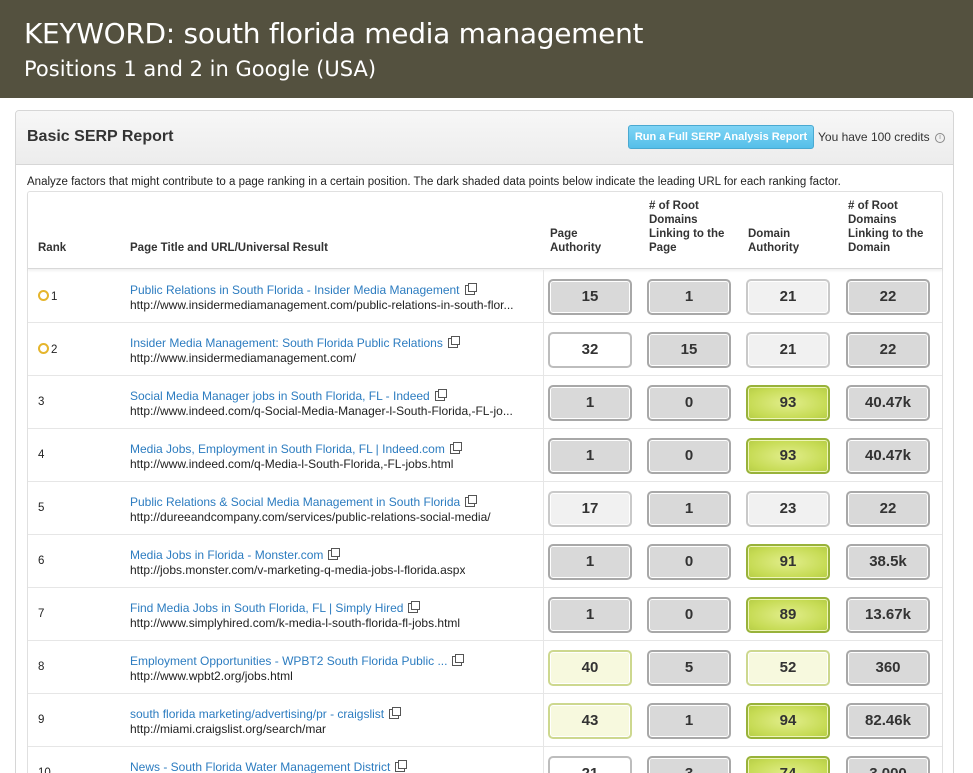 This screenshot has width=973, height=773. I want to click on panel-title: Basic SERP Report, so click(100, 136).